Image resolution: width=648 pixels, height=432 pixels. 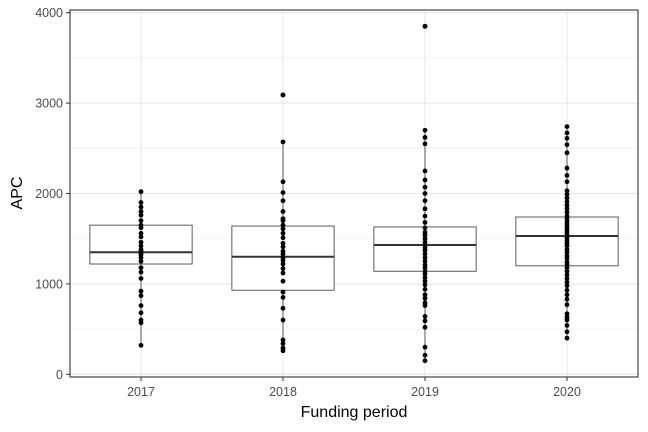 I want to click on y-tick-label: 3000, so click(x=49, y=104).